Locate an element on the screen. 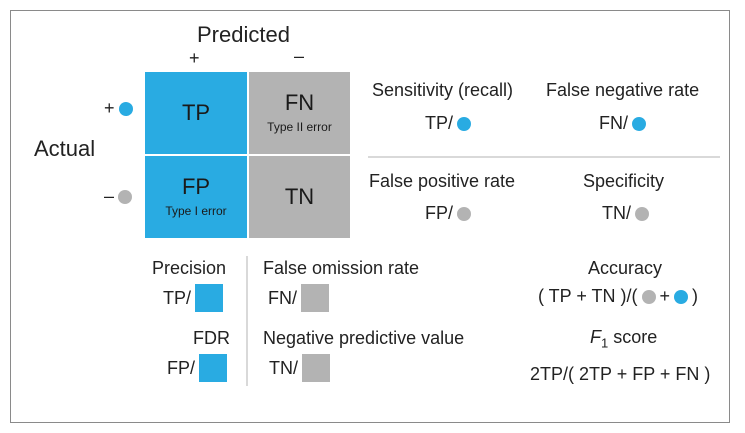 The height and width of the screenshot is (433, 745). npv-formula-text: TN/ is located at coordinates (283, 367).